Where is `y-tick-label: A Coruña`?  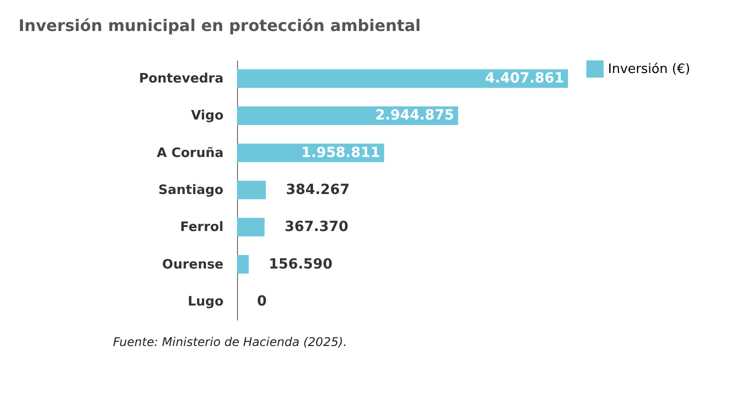 y-tick-label: A Coruña is located at coordinates (190, 153).